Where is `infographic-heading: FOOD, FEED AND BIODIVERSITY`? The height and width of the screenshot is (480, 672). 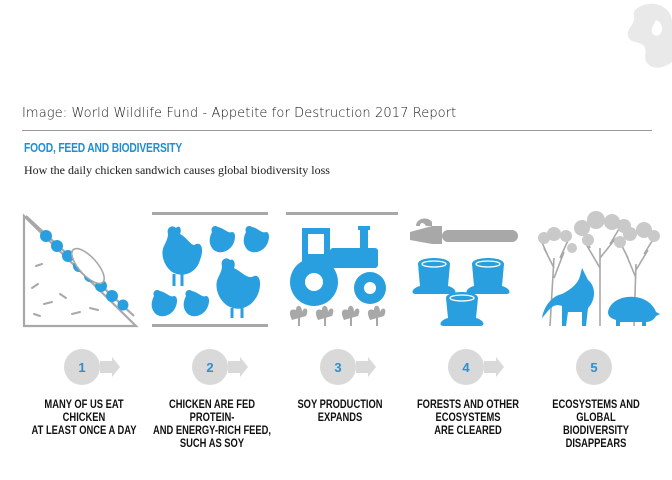
infographic-heading: FOOD, FEED AND BIODIVERSITY is located at coordinates (103, 148).